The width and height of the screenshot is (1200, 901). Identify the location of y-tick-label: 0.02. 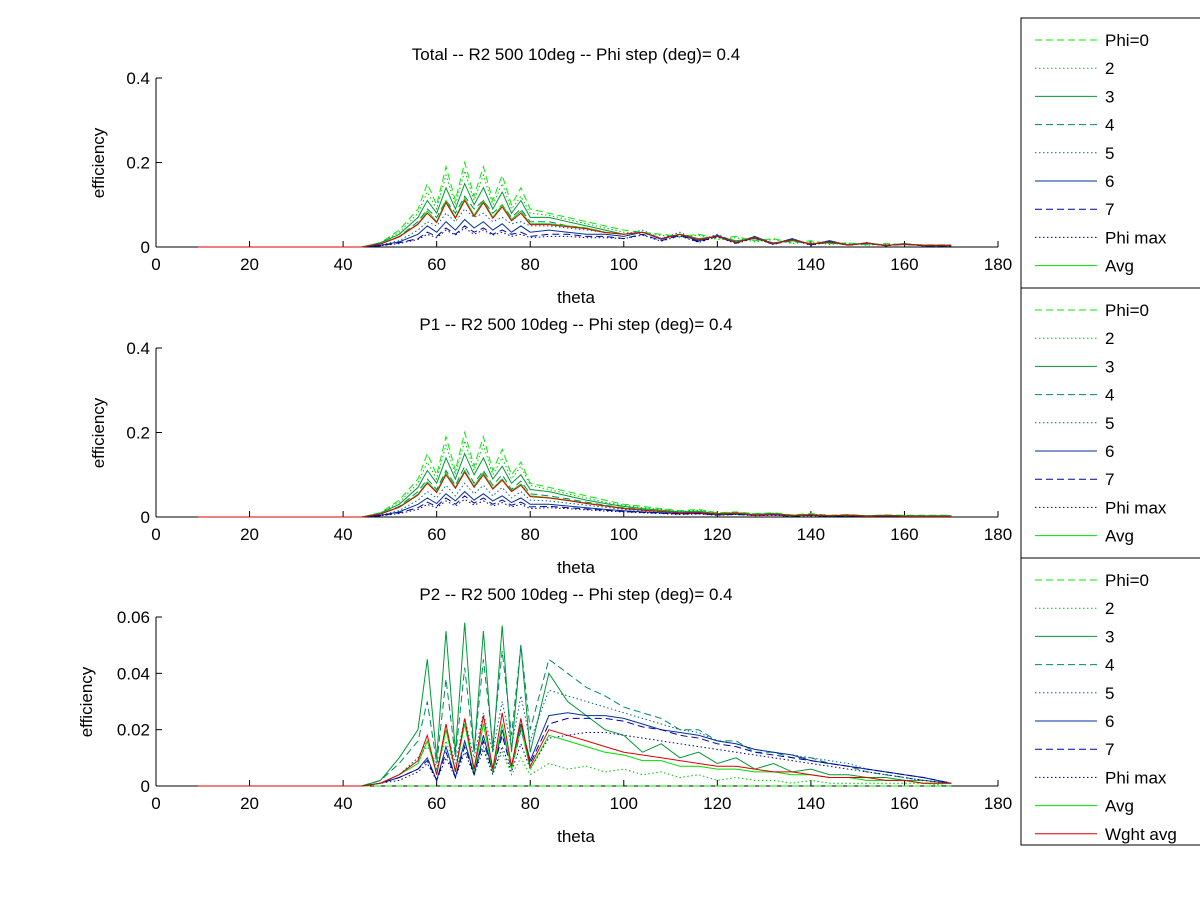
(133, 730).